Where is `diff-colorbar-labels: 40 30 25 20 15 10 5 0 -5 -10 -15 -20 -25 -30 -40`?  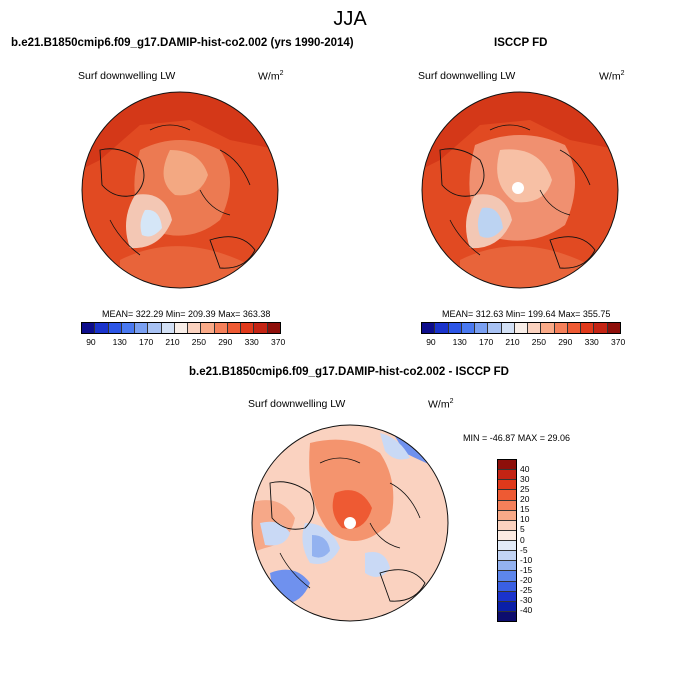 diff-colorbar-labels: 40 30 25 20 15 10 5 0 -5 -10 -15 -20 -25 -30 -40 is located at coordinates (540, 539).